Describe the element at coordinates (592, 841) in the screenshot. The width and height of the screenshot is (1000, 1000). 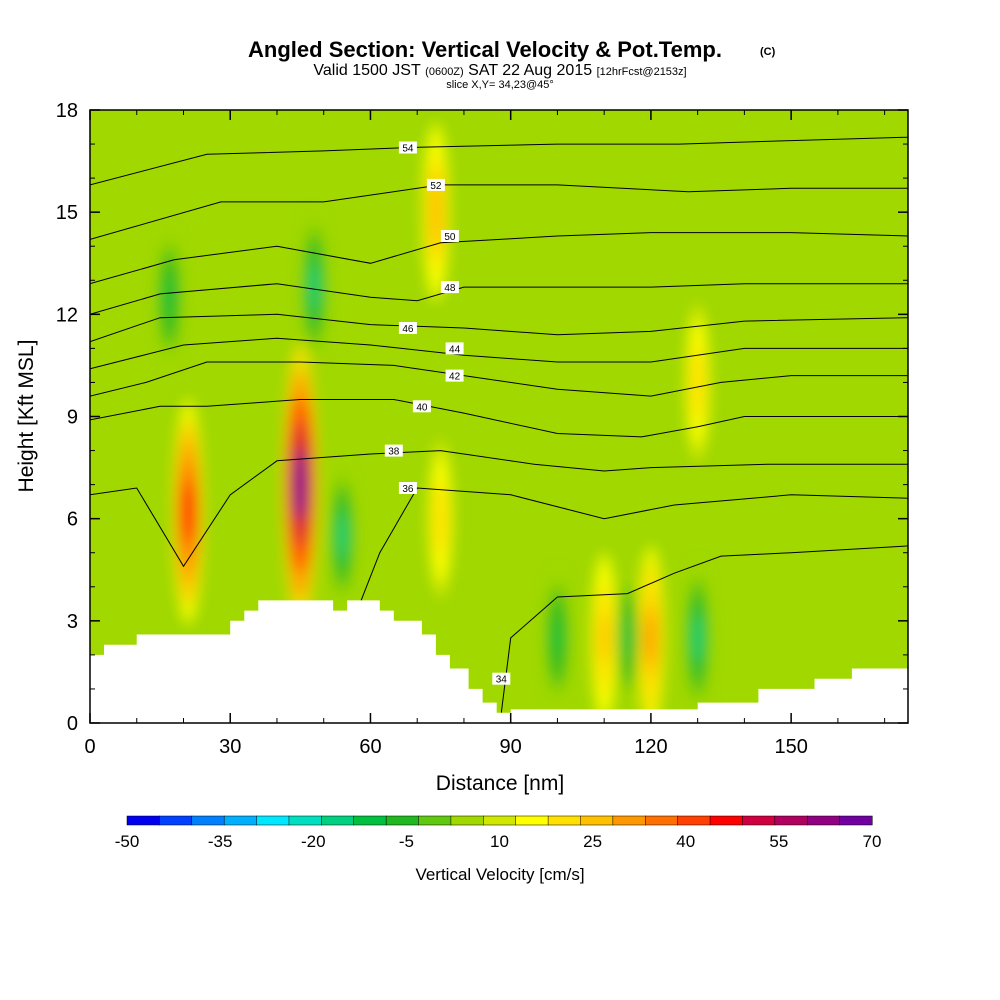
I see `colorbar-tick-label: 25` at that location.